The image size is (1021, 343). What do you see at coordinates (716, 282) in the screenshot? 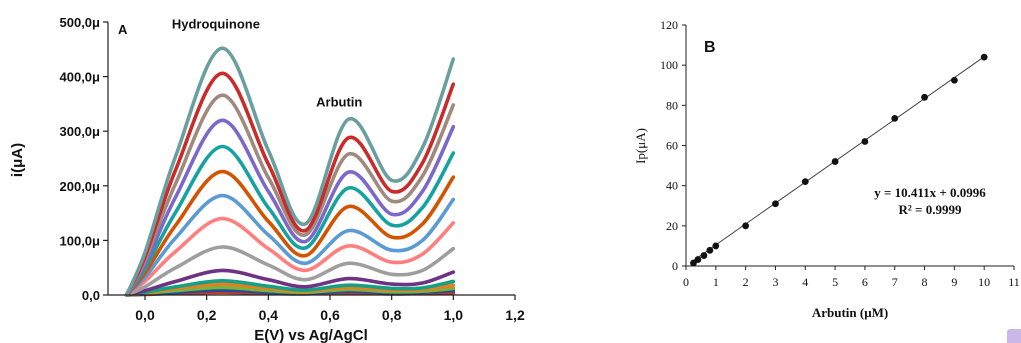
I see `x-tick-label-b: 1` at bounding box center [716, 282].